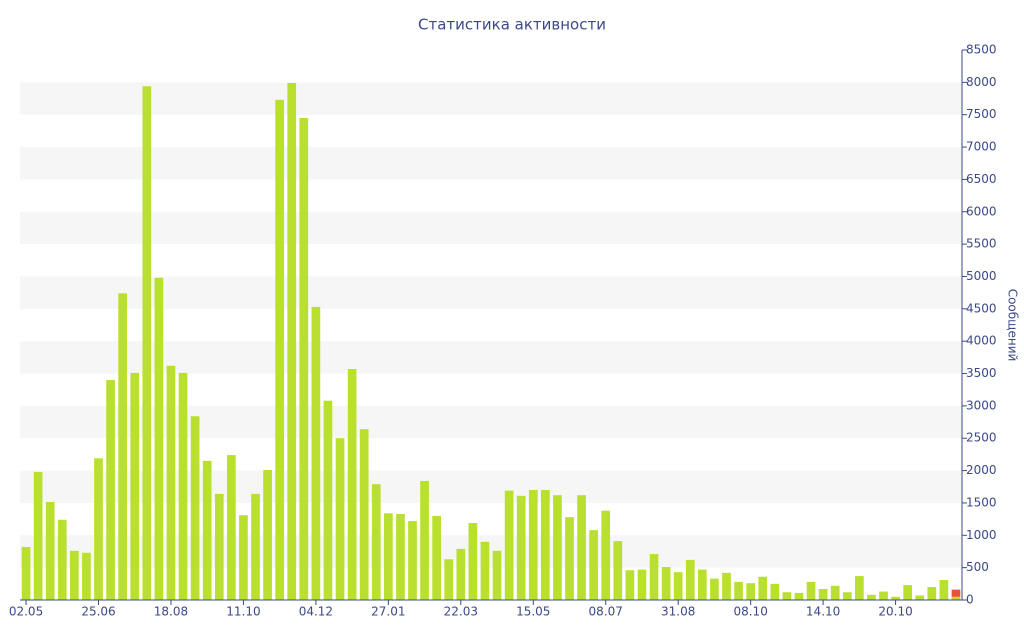 The height and width of the screenshot is (640, 1024). What do you see at coordinates (823, 612) in the screenshot?
I see `x-tick-label: 14.10` at bounding box center [823, 612].